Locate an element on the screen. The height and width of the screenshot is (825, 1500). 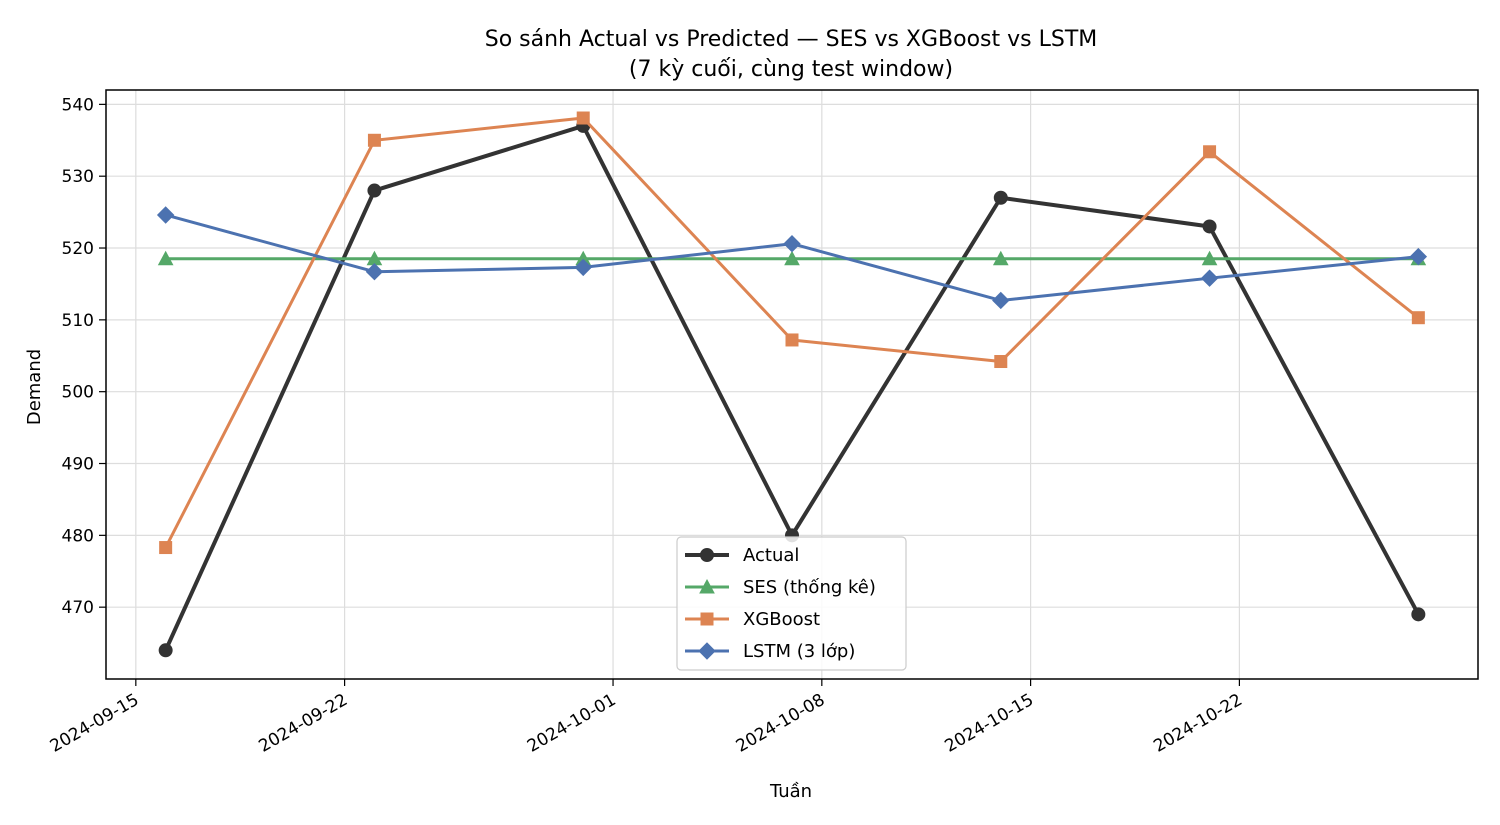
y-tick-label: 490 is located at coordinates (78, 465).